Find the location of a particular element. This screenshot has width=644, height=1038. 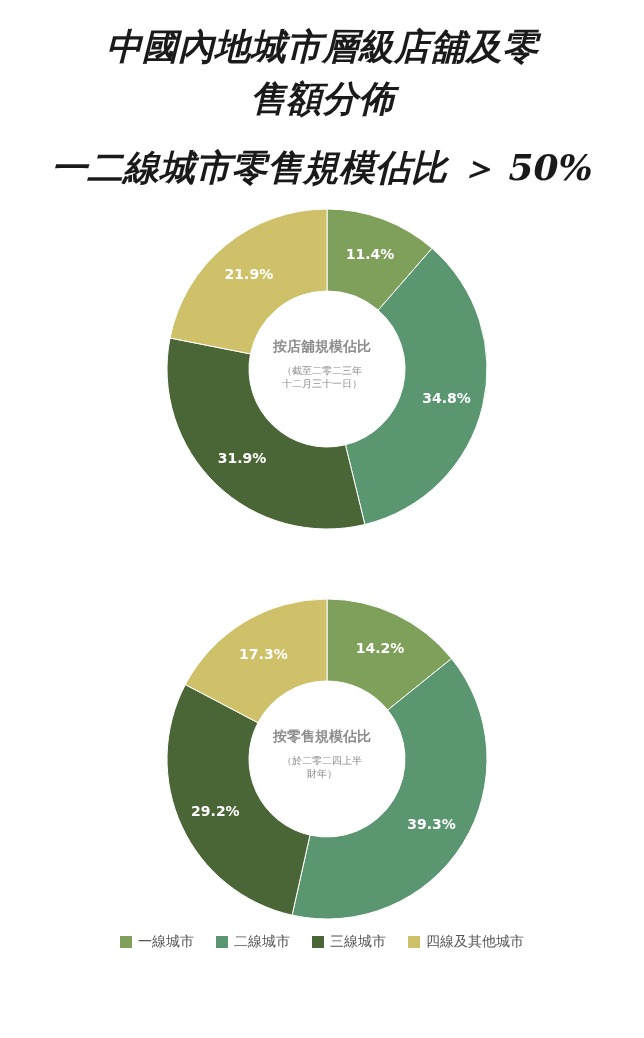

text: （於二零二四上半財年） is located at coordinates (322, 767).